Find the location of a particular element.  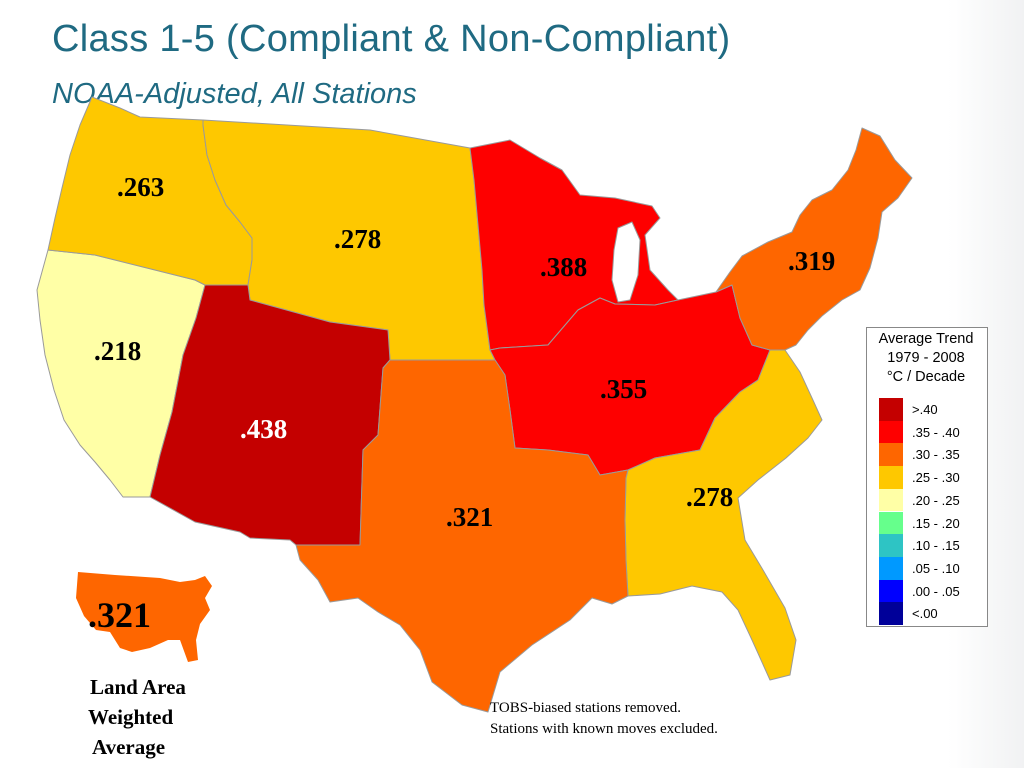

land-area-caption: Land Area Weighted Average is located at coordinates (136, 717).